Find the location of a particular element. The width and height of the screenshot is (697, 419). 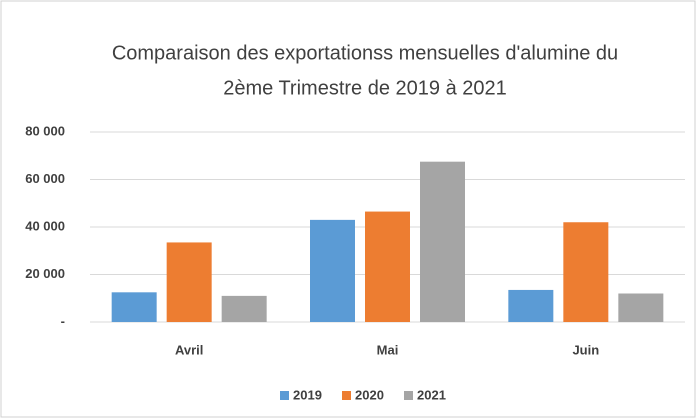

legend-label: 2020 is located at coordinates (369, 394).